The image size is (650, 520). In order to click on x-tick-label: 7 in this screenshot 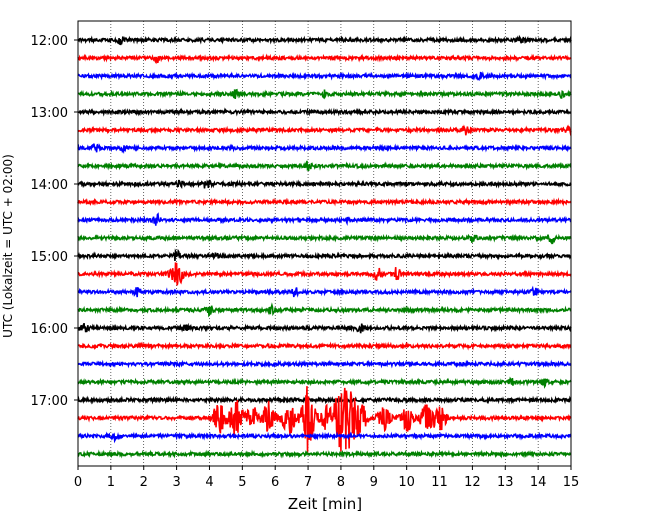, I will do `click(308, 482)`.